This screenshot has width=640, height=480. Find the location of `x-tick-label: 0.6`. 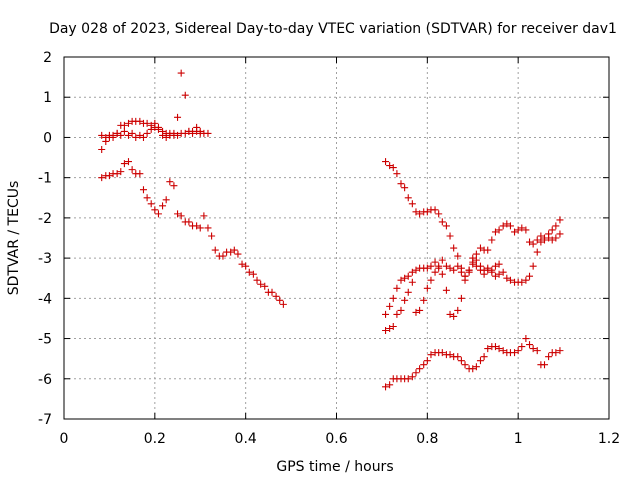

x-tick-label: 0.6 is located at coordinates (336, 439).